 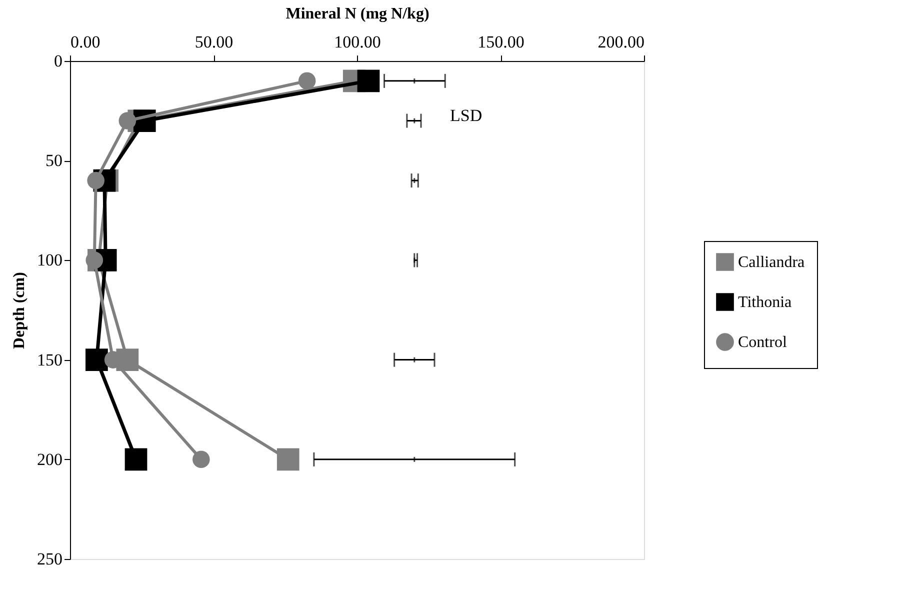 I want to click on y-tick-label: 150, so click(x=49, y=360).